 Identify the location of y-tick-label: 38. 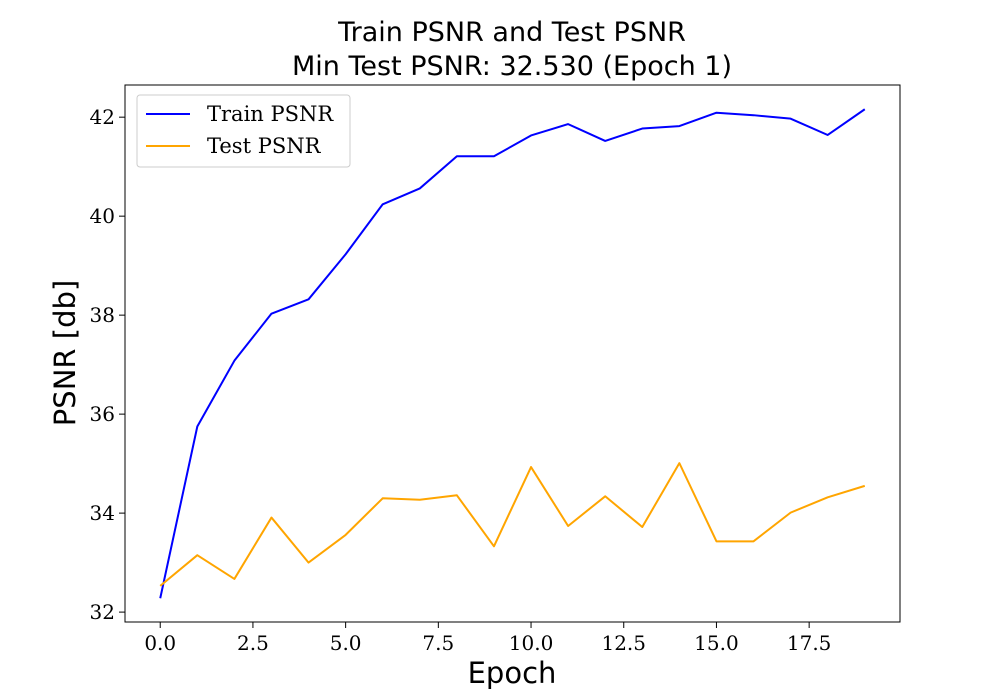
(102, 315).